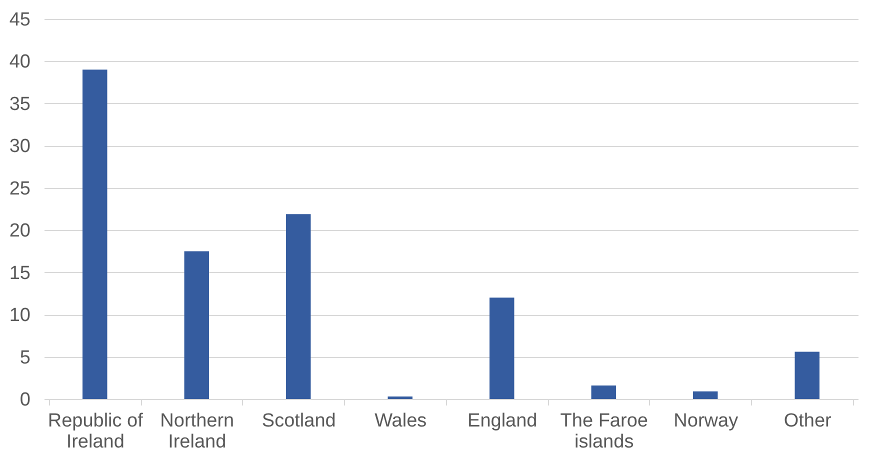 Image resolution: width=869 pixels, height=462 pixels. What do you see at coordinates (503, 421) in the screenshot?
I see `x-tick-label: England` at bounding box center [503, 421].